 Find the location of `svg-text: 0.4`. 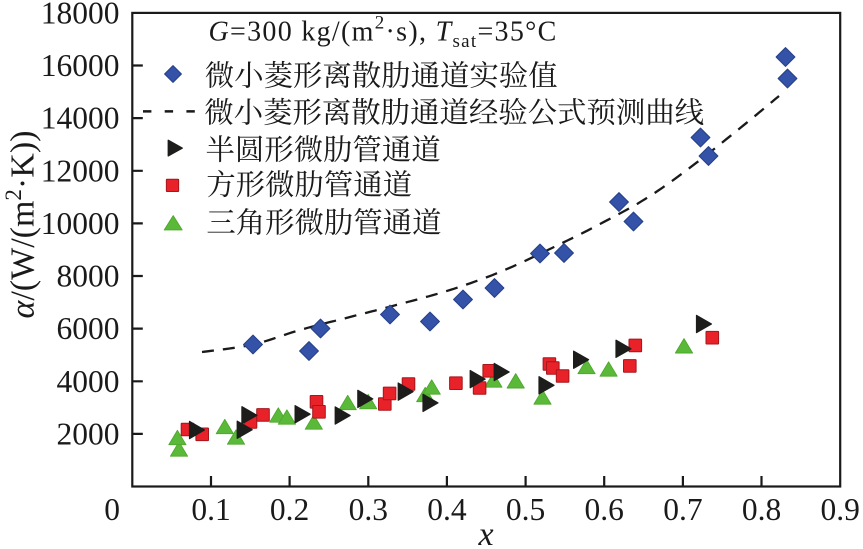

svg-text: 0.4 is located at coordinates (447, 509).